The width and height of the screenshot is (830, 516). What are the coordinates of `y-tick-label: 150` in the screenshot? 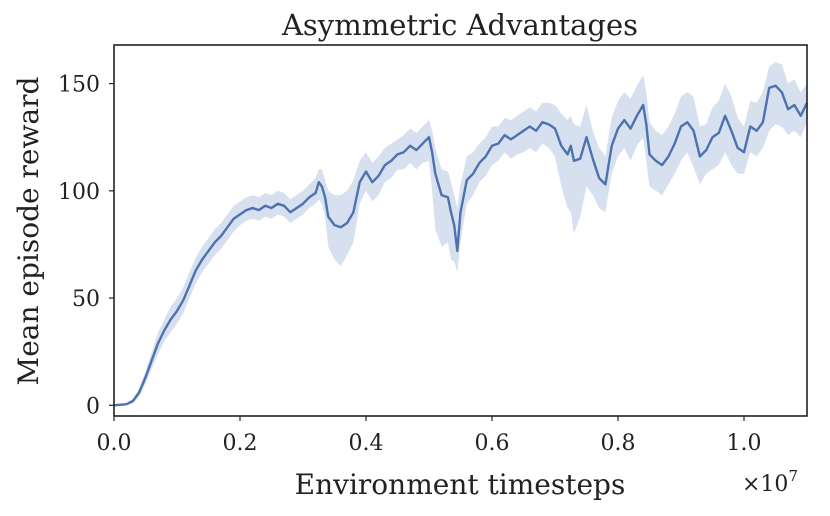 It's located at (79, 85).